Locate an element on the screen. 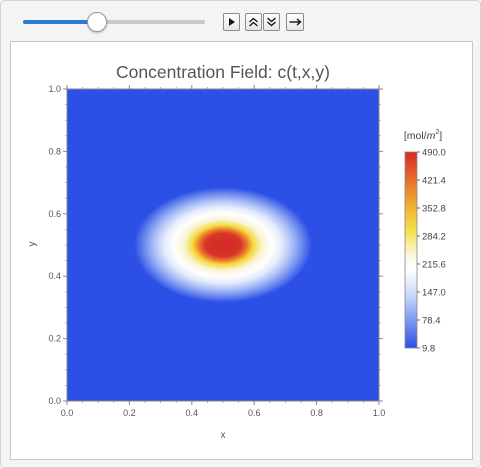 Image resolution: width=481 pixels, height=468 pixels. y-axis-label: y is located at coordinates (32, 244).